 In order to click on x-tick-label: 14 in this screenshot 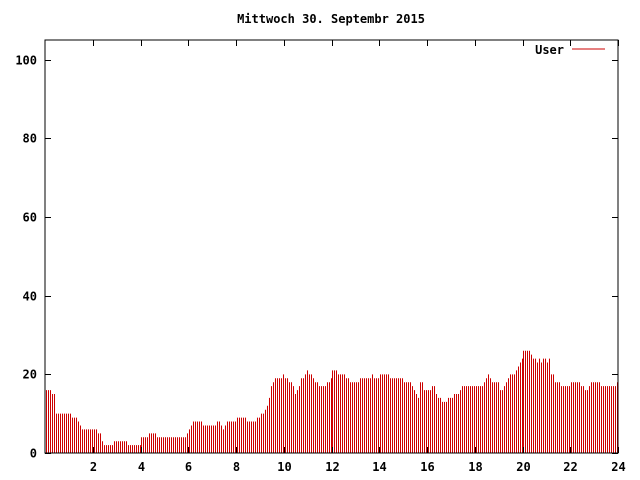, I will do `click(379, 467)`.